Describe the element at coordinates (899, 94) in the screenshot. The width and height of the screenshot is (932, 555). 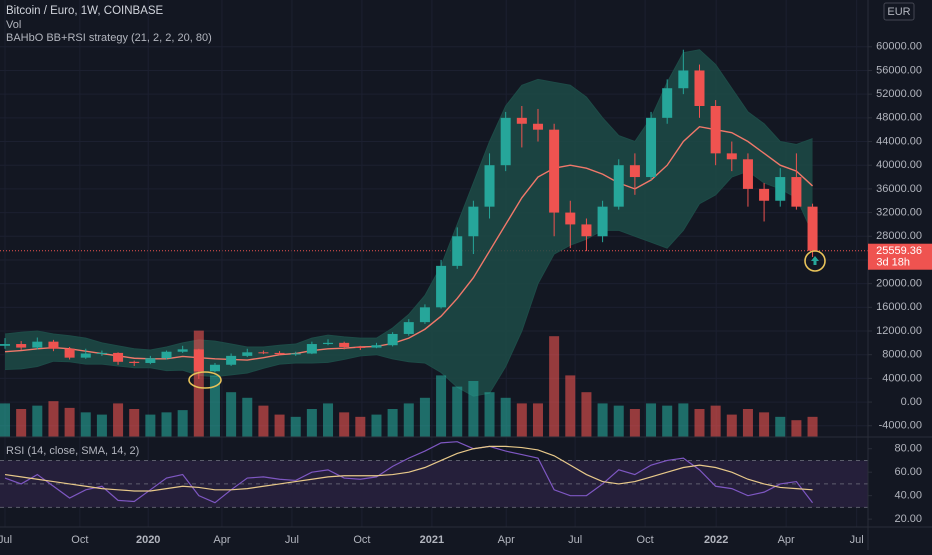
I see `y-tick-label: 52000.00` at that location.